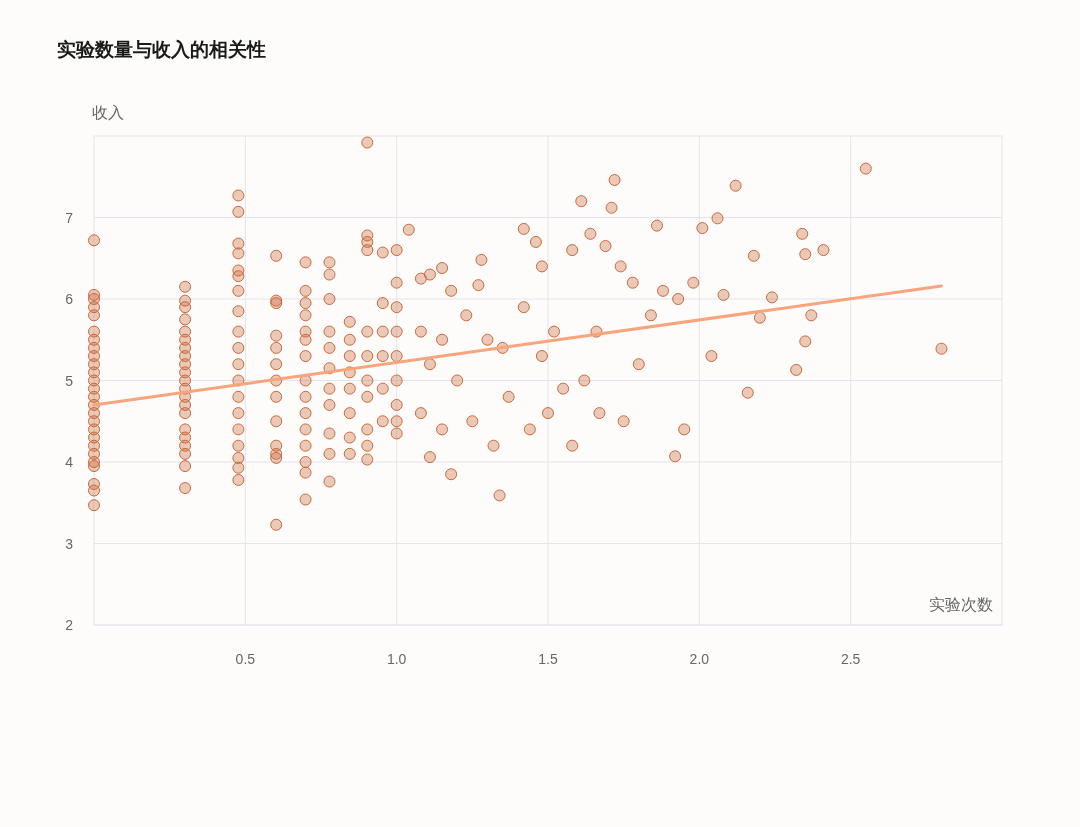 The image size is (1080, 827). What do you see at coordinates (69, 543) in the screenshot?
I see `y-tick-label: 3` at bounding box center [69, 543].